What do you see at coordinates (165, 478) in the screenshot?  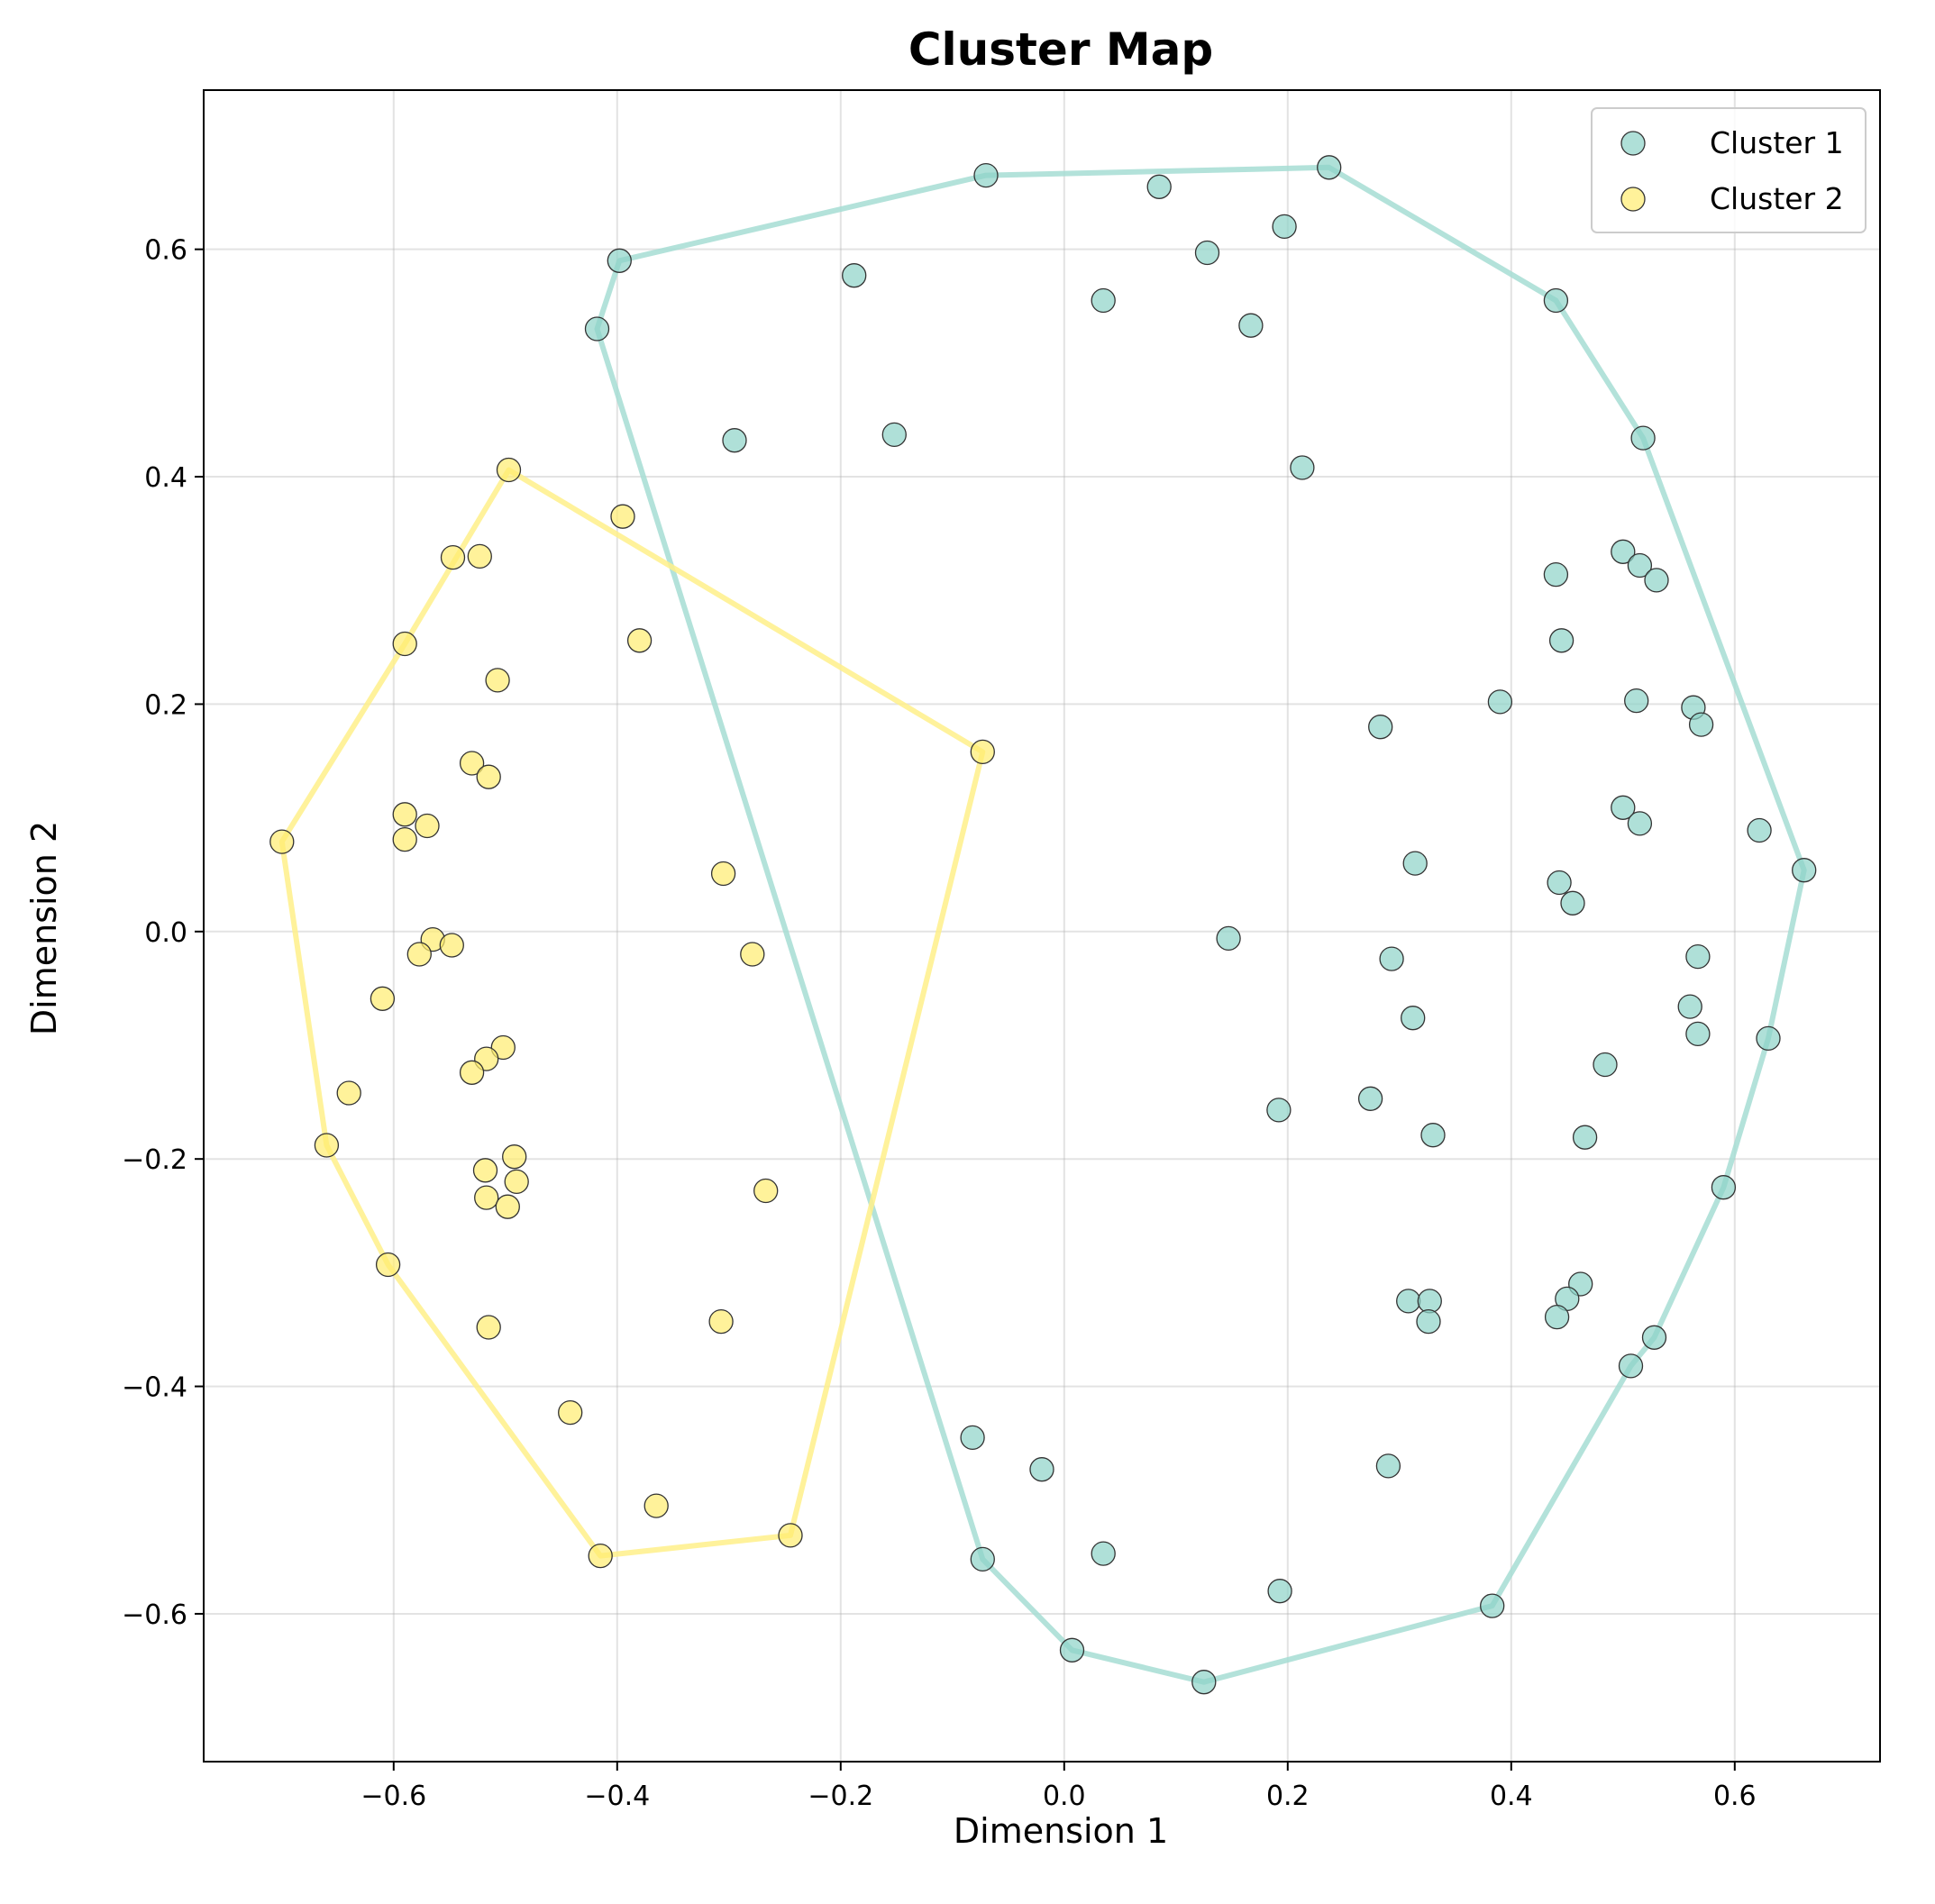 I see `y-tick-label: 0.4` at bounding box center [165, 478].